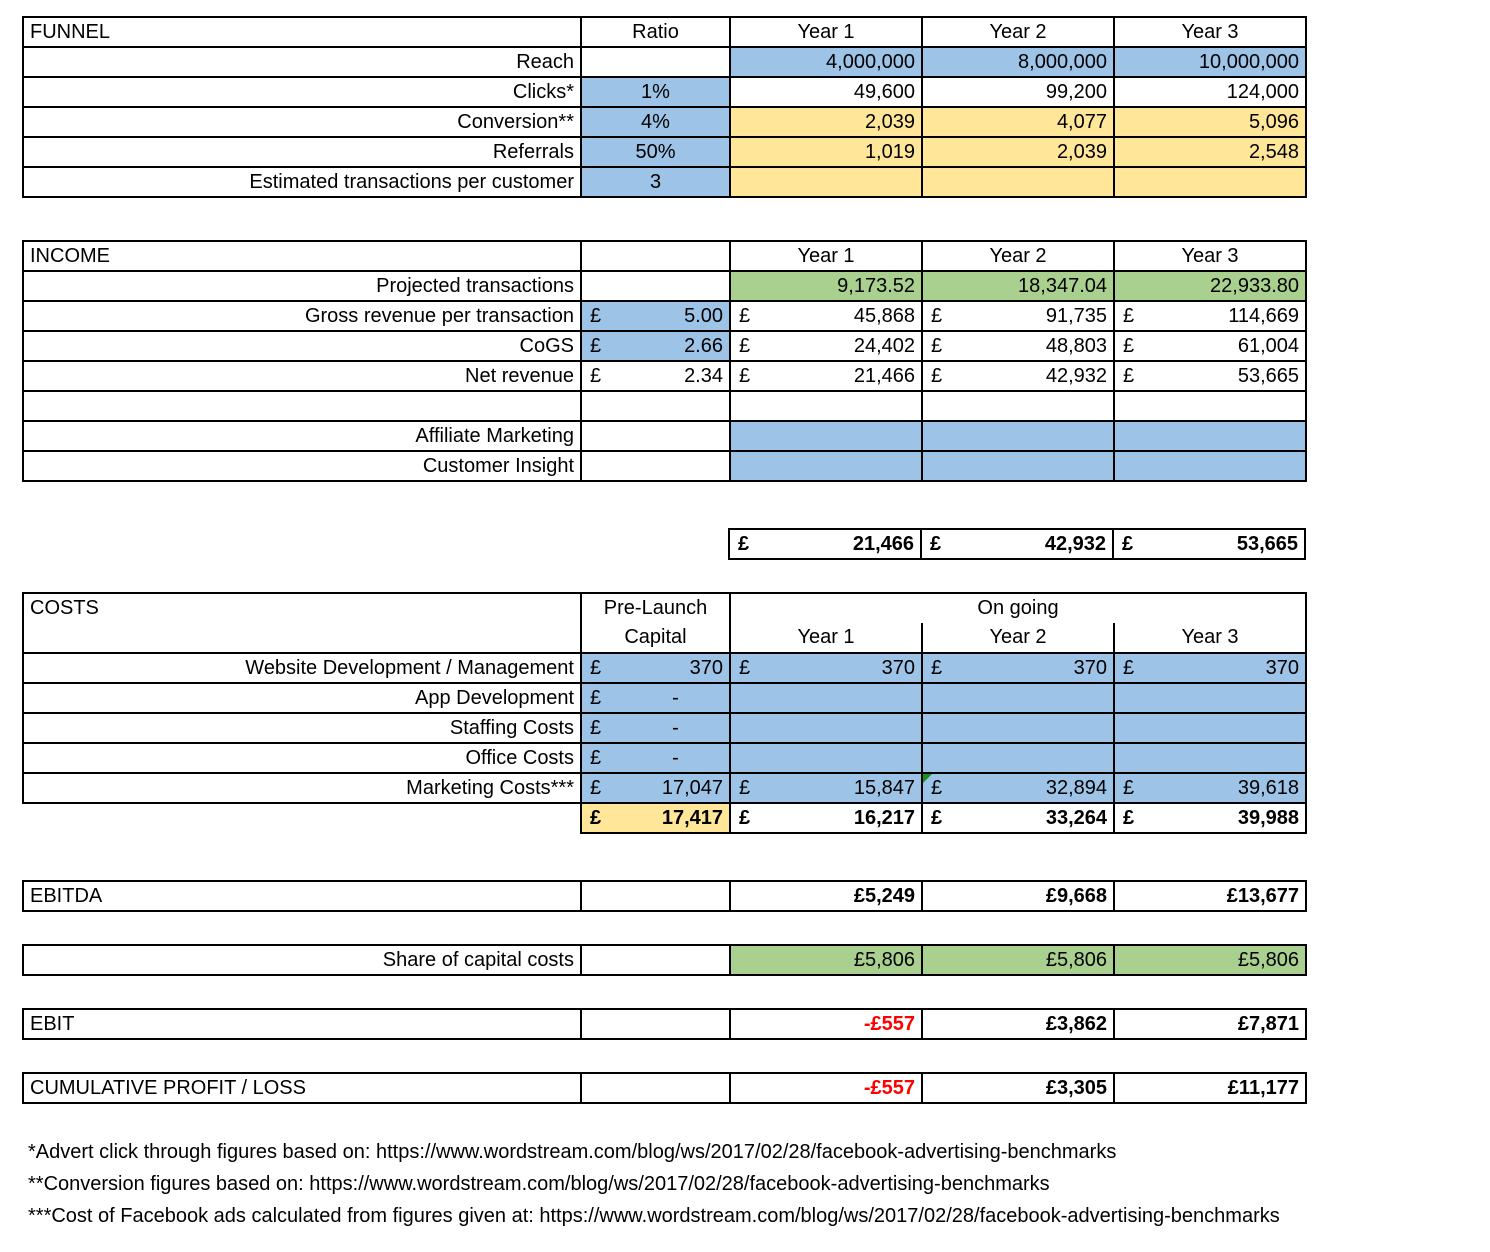  Describe the element at coordinates (826, 1024) in the screenshot. I see `value-cell: -£557` at that location.